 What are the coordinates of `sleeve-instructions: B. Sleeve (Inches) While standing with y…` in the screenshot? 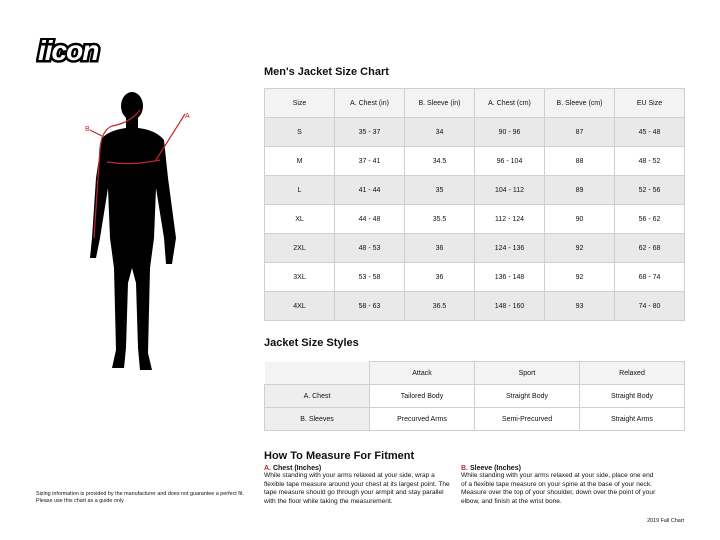 It's located at (558, 485).